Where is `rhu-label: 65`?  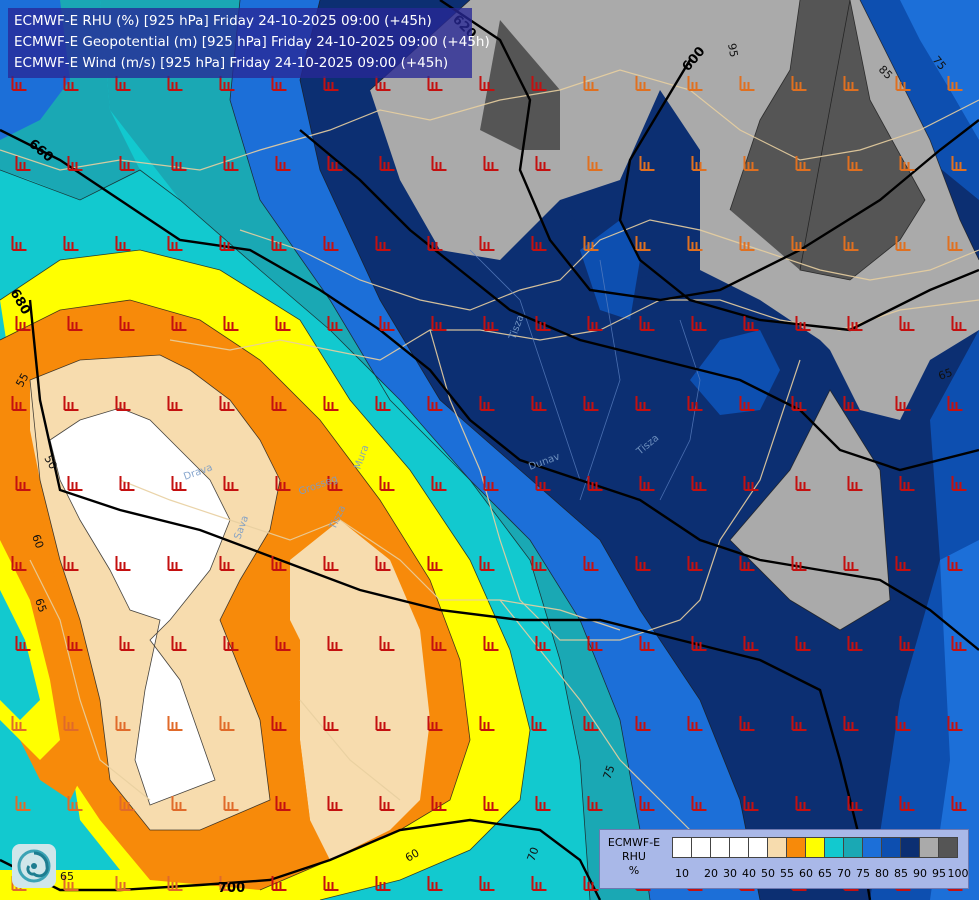 rhu-label: 65 is located at coordinates (67, 876).